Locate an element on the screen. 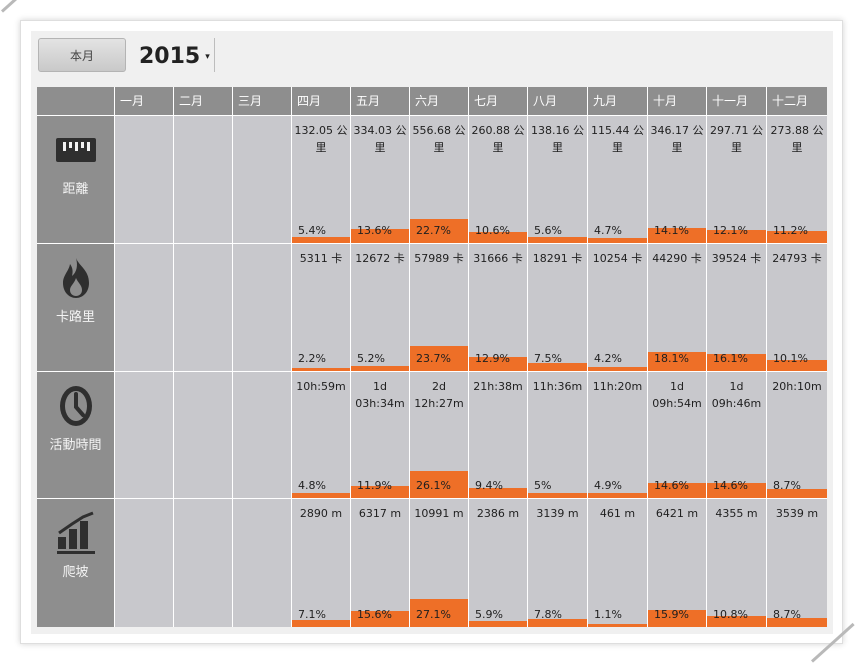  stat-cell: 11h:36m 5% is located at coordinates (557, 435).